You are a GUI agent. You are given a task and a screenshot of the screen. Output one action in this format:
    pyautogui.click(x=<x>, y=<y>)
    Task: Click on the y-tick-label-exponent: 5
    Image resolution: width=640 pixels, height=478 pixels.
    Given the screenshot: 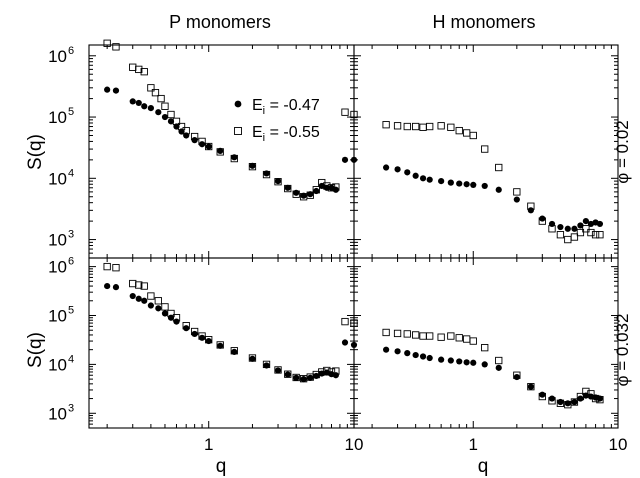 What is the action you would take?
    pyautogui.click(x=71, y=311)
    